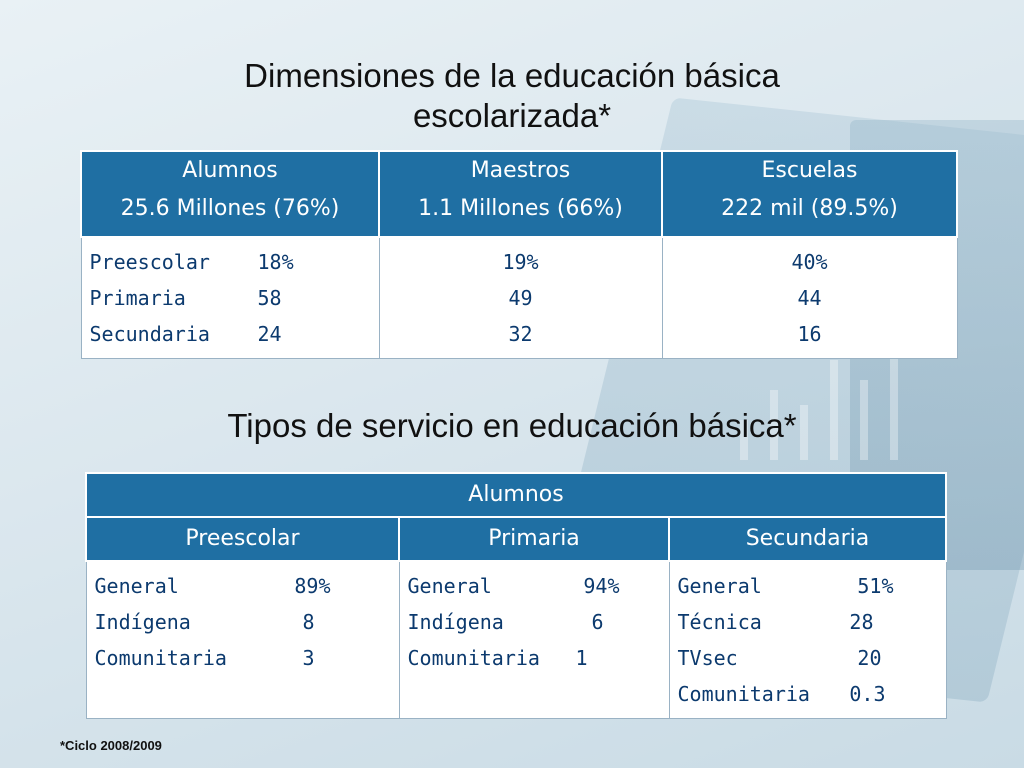 This screenshot has width=1024, height=768. Describe the element at coordinates (867, 694) in the screenshot. I see `item-value: 0.3` at that location.